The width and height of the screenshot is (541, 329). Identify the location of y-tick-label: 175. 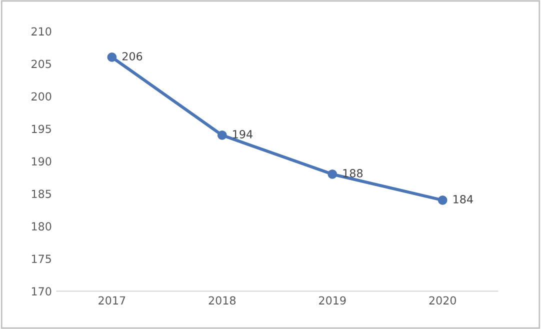
(41, 259).